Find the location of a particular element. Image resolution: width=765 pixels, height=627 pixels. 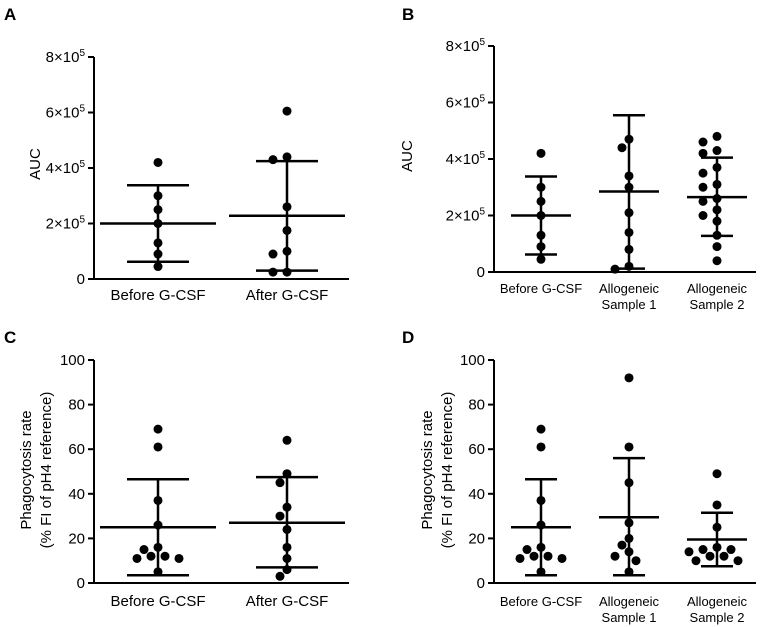

panel-d-y-tick-label: 80 is located at coordinates (476, 405).